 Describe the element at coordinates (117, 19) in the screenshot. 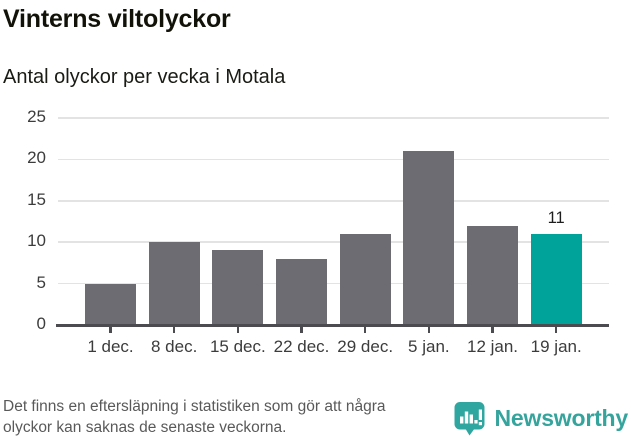

I see `chart-title: Vinterns viltolyckor` at that location.